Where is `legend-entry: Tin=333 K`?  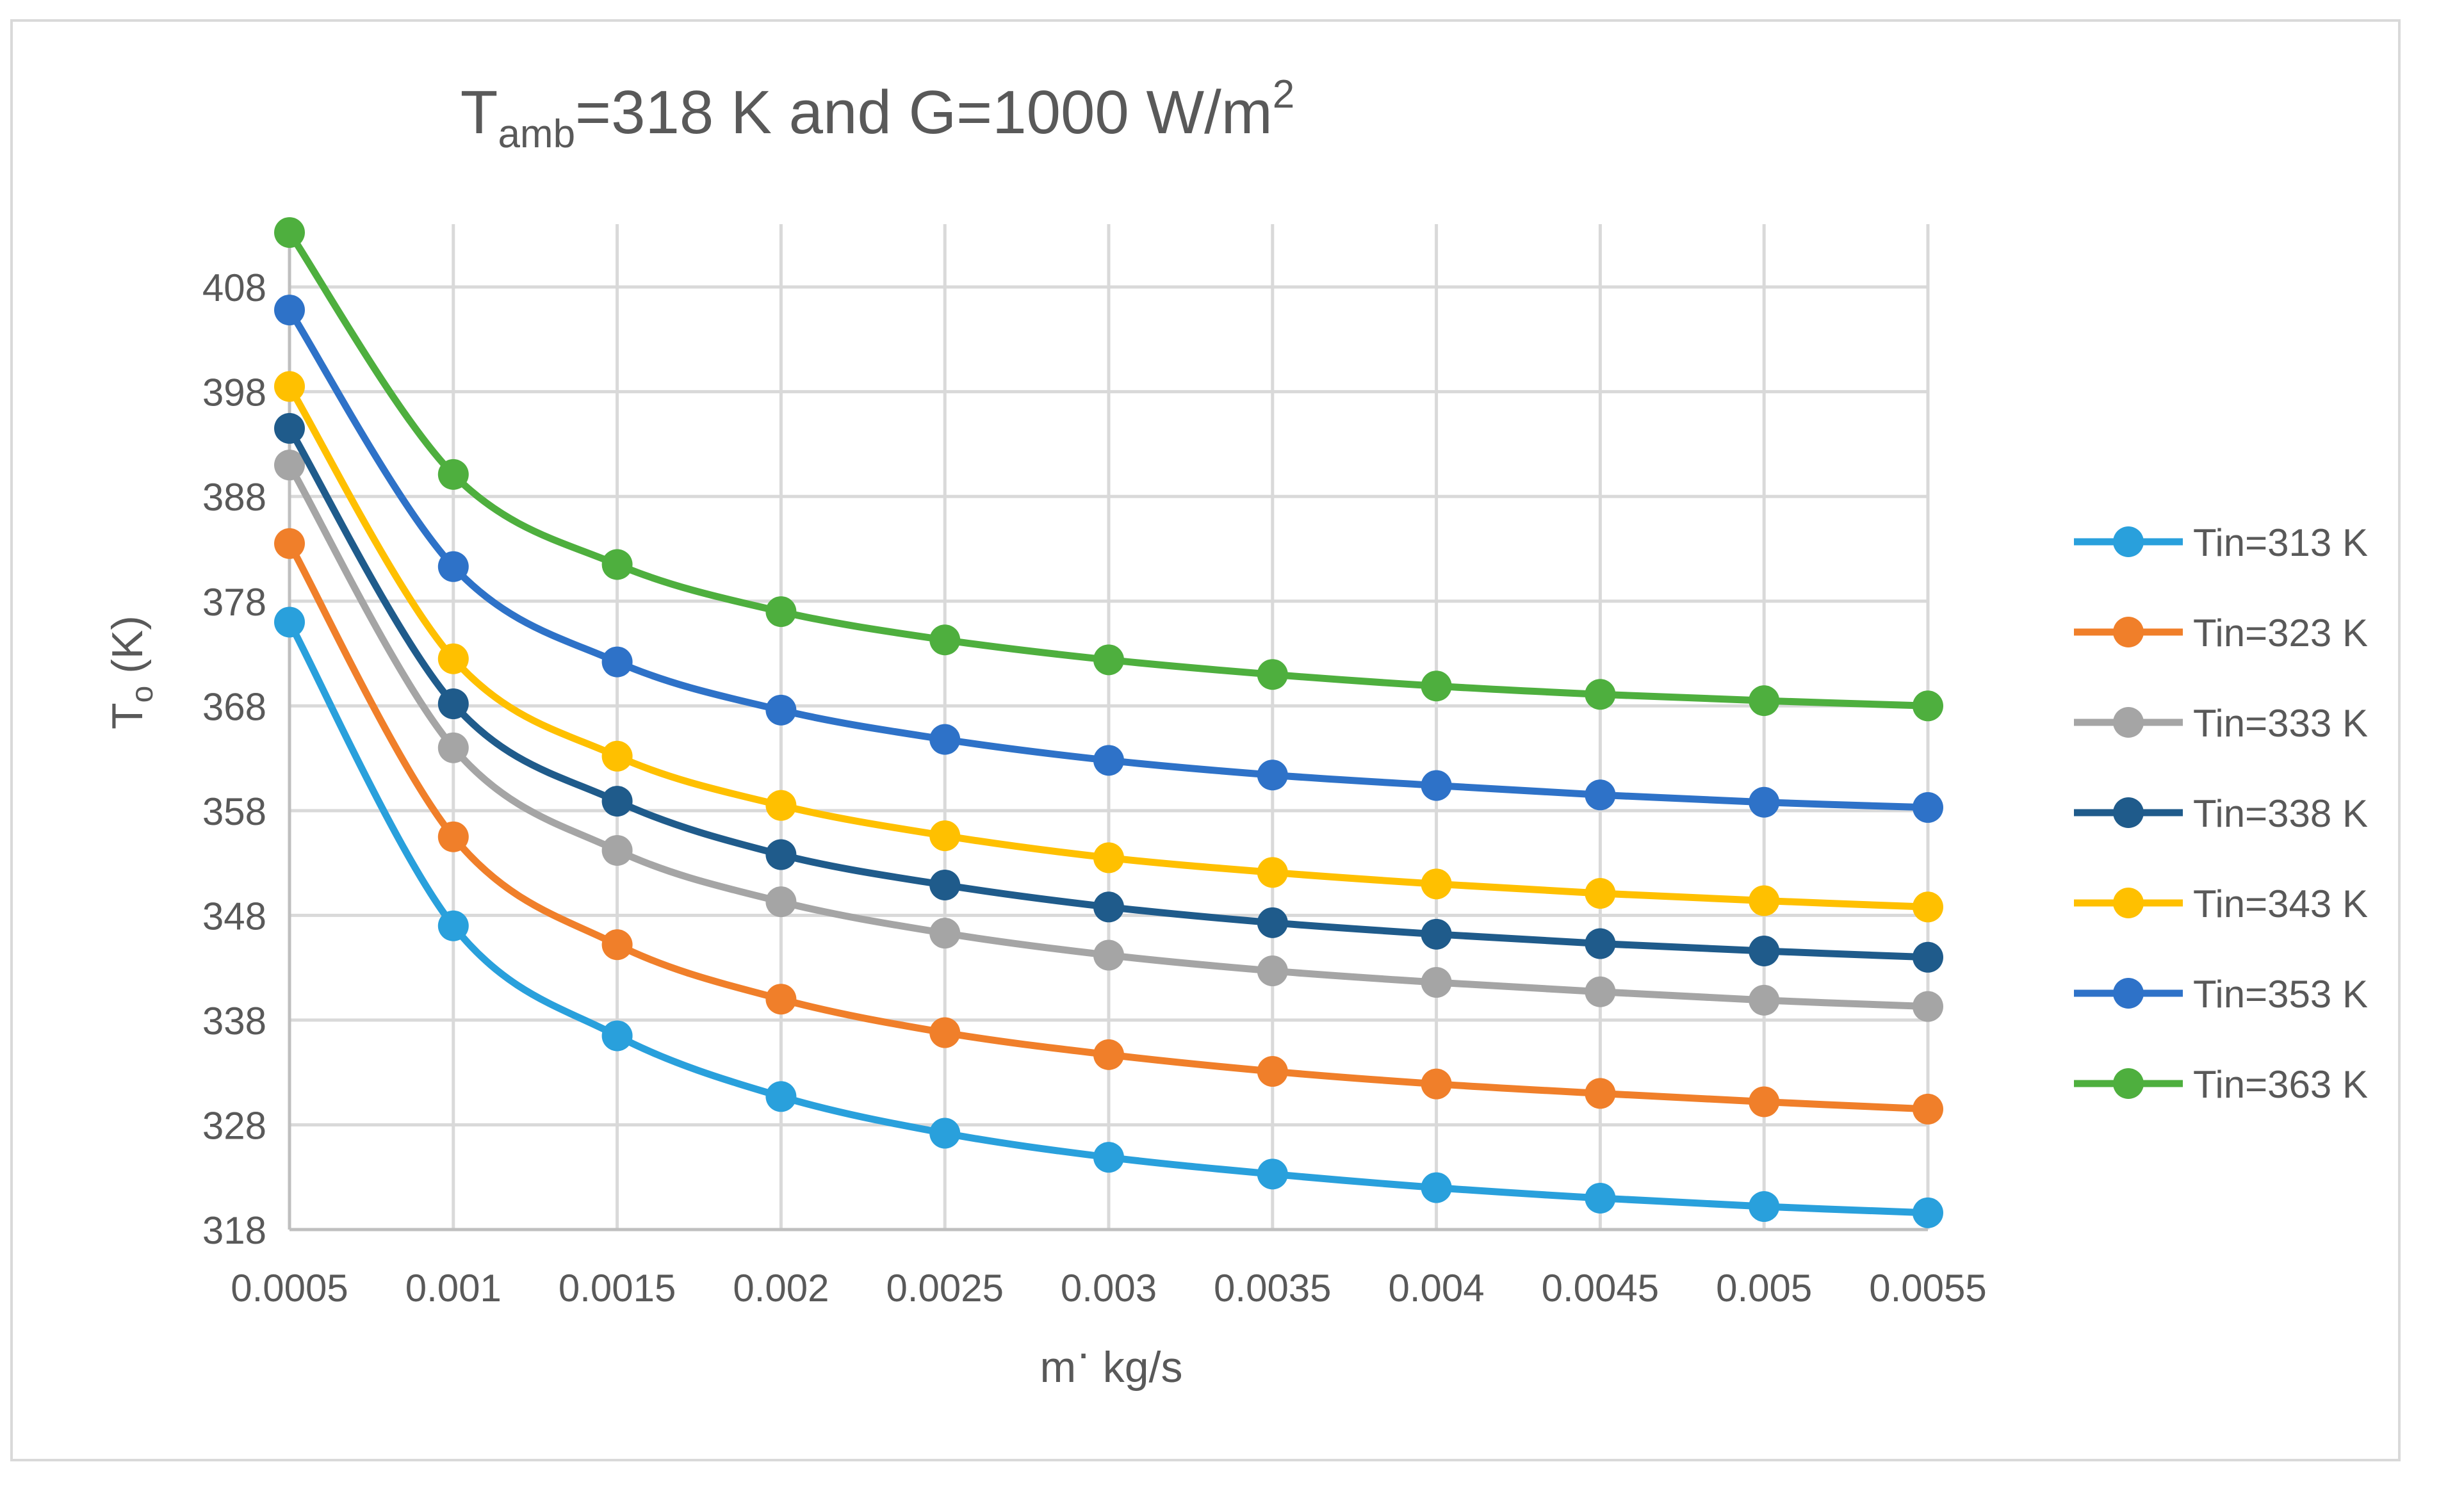 legend-entry: Tin=333 K is located at coordinates (2221, 723).